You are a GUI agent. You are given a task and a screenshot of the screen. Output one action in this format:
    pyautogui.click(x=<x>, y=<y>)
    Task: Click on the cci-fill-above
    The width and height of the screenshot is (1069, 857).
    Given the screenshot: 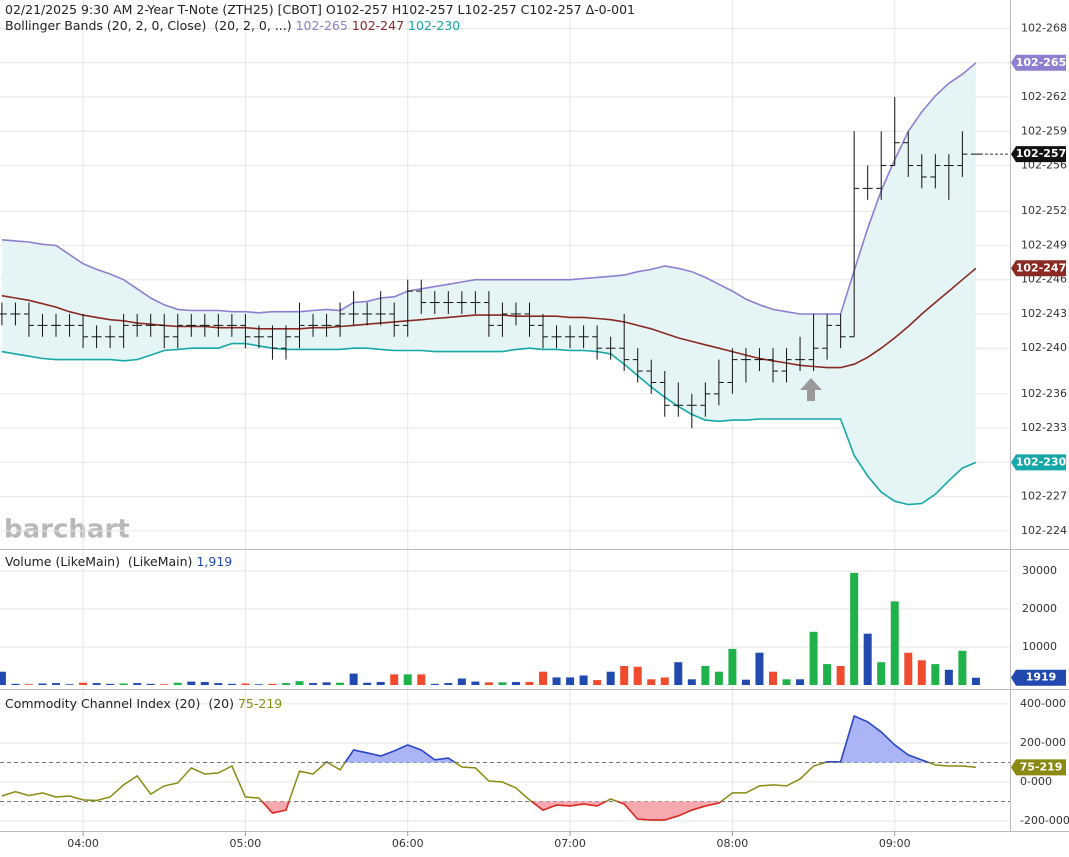 What is the action you would take?
    pyautogui.click(x=488, y=739)
    